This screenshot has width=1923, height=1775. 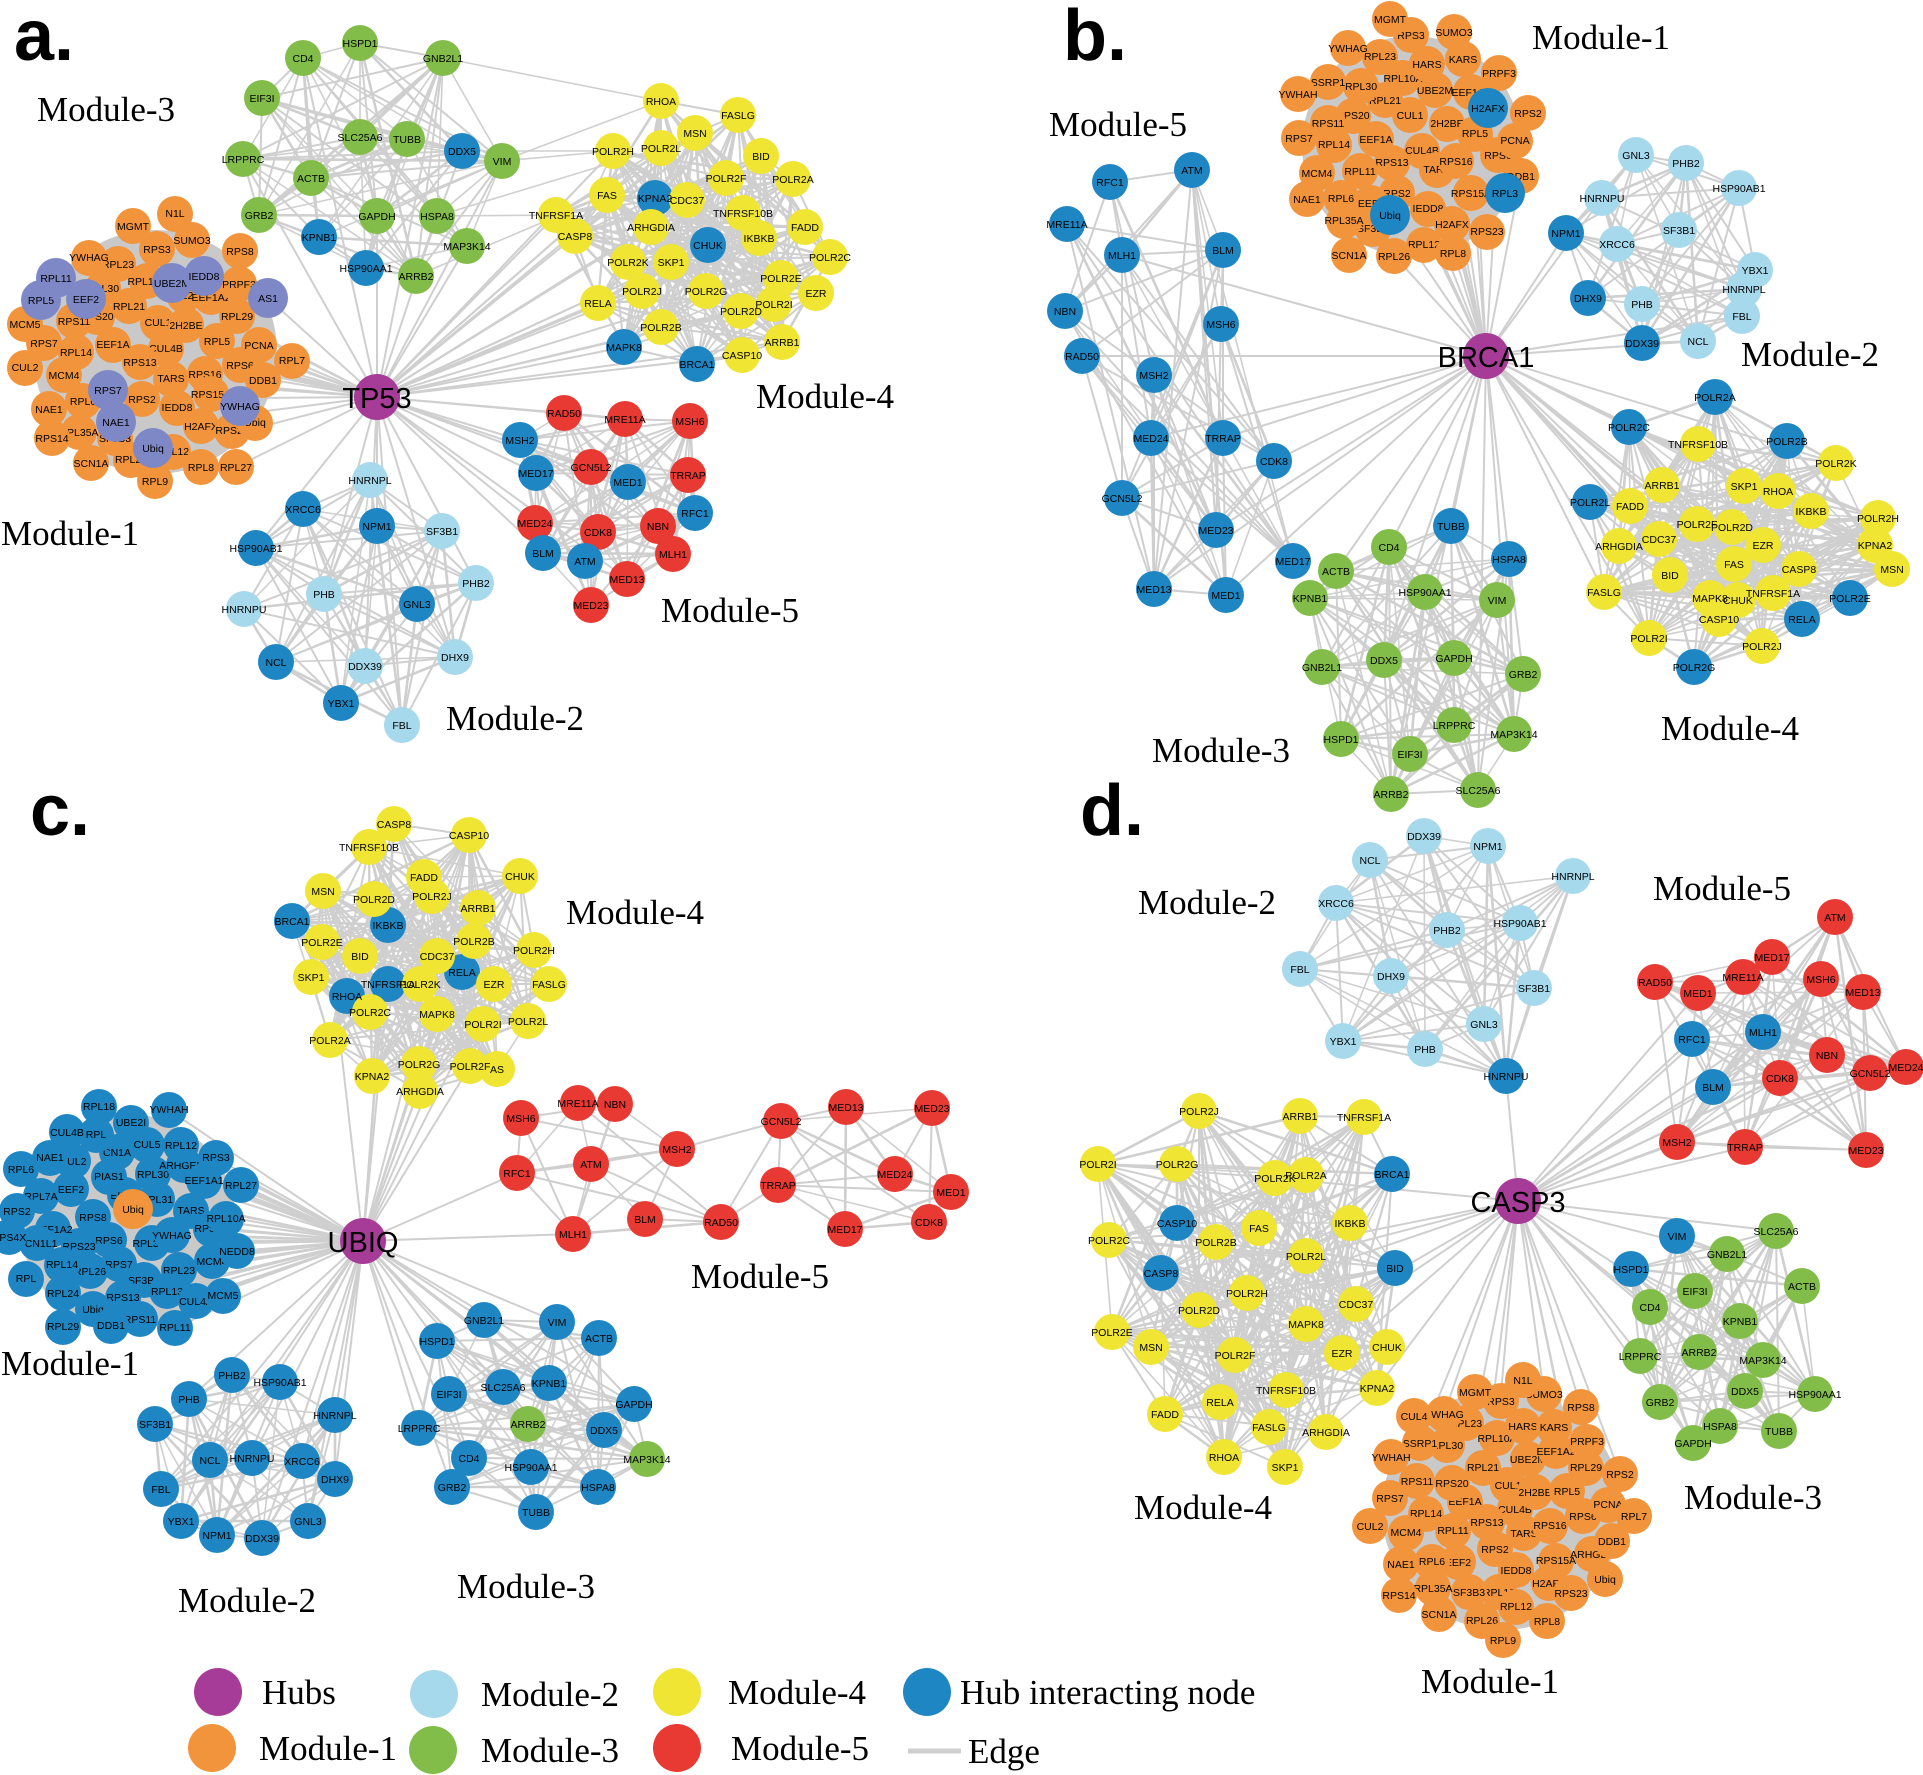 What do you see at coordinates (247, 1600) in the screenshot?
I see `svg-text: Module-2` at bounding box center [247, 1600].